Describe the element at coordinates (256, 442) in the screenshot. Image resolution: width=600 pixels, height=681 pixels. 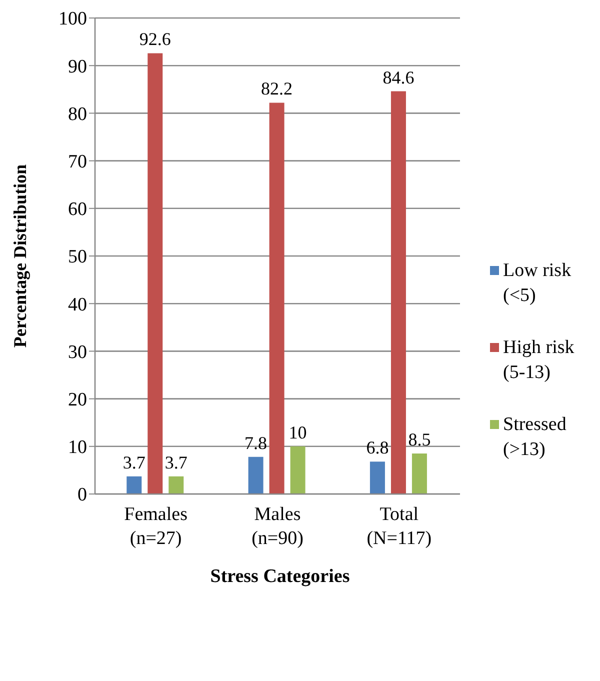
I see `data-label: 7.8` at that location.